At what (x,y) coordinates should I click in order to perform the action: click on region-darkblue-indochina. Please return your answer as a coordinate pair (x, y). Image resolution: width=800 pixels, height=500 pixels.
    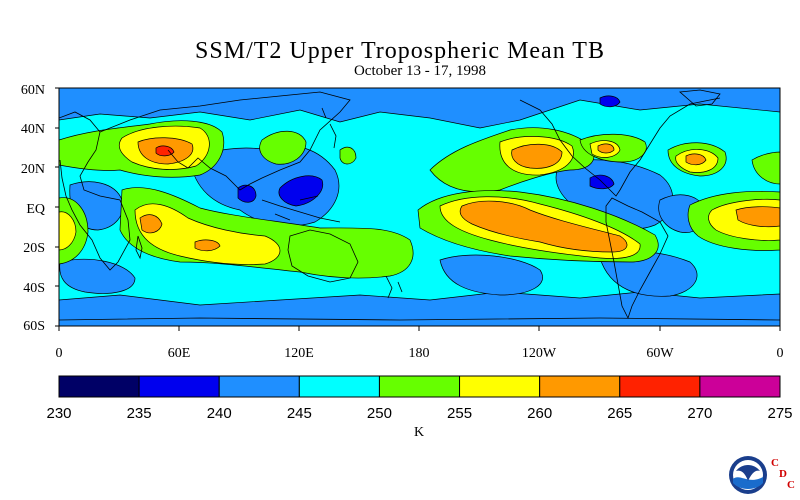
    Looking at the image, I should click on (247, 193).